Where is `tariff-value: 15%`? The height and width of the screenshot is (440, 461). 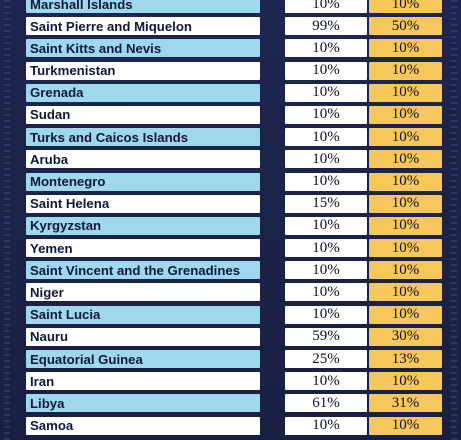
tariff-value: 15% is located at coordinates (326, 203).